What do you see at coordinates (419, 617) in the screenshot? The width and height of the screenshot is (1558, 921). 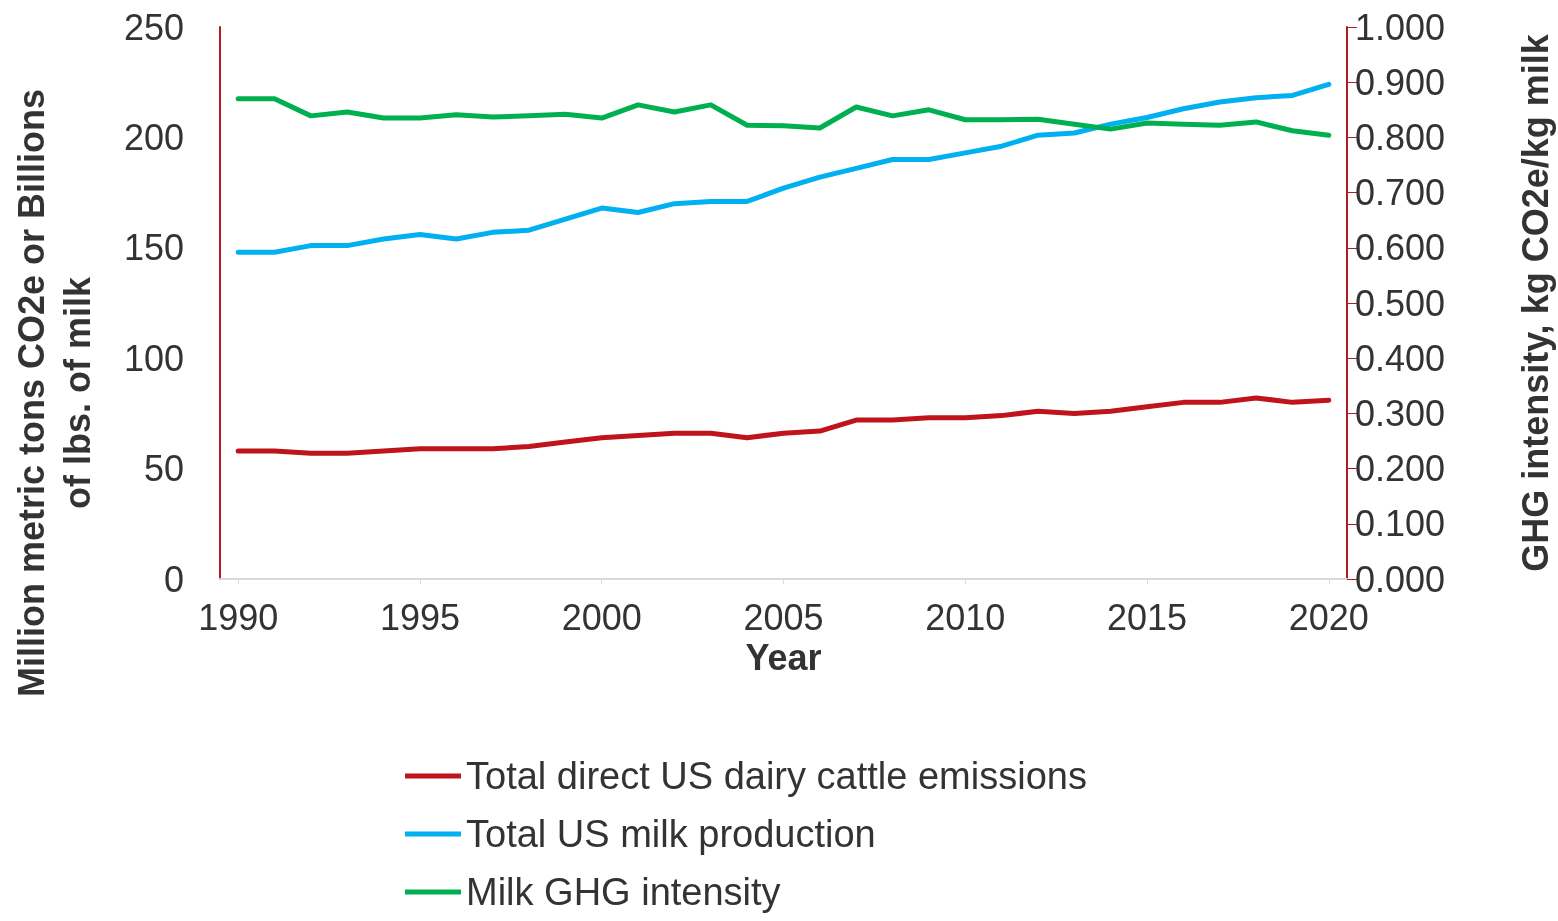 I see `x-tick-label: 1995` at bounding box center [419, 617].